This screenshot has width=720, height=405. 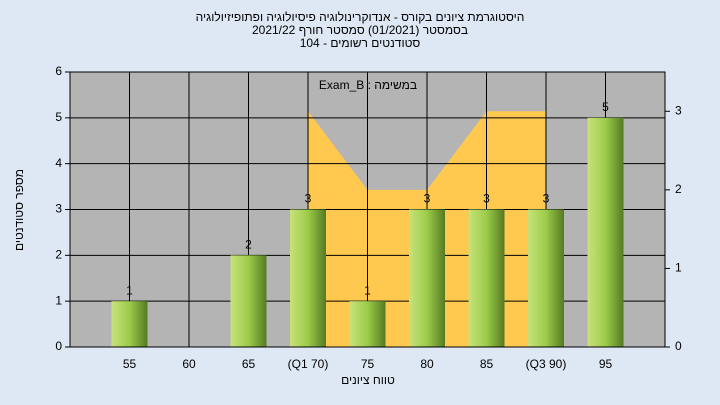 I want to click on x-tick-label: 80, so click(x=427, y=364).